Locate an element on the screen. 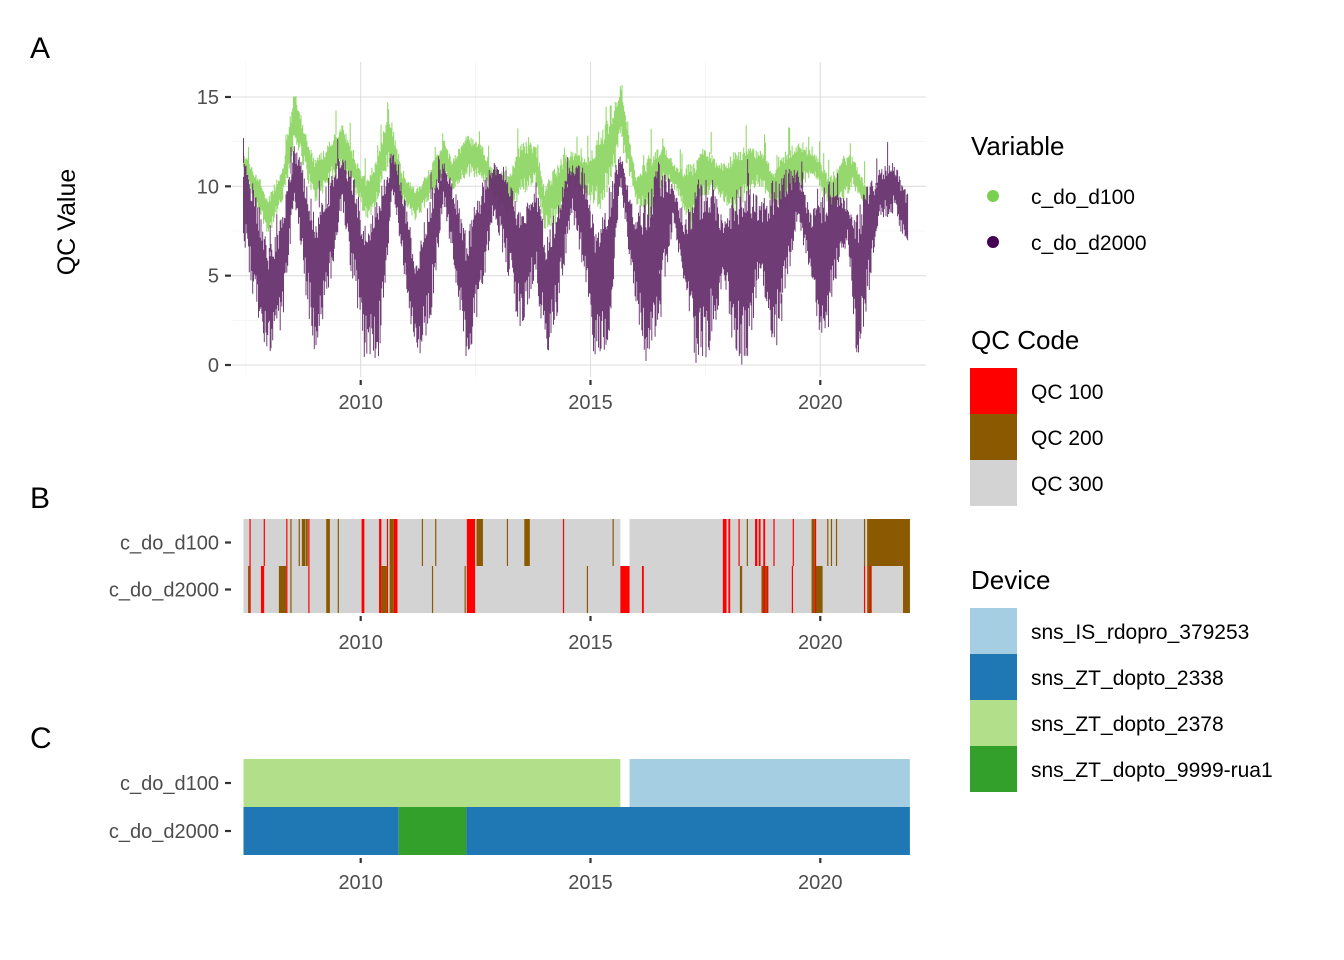 The width and height of the screenshot is (1344, 960). legend-variable-label-c-do-d100: c_do_d100 is located at coordinates (1083, 197).